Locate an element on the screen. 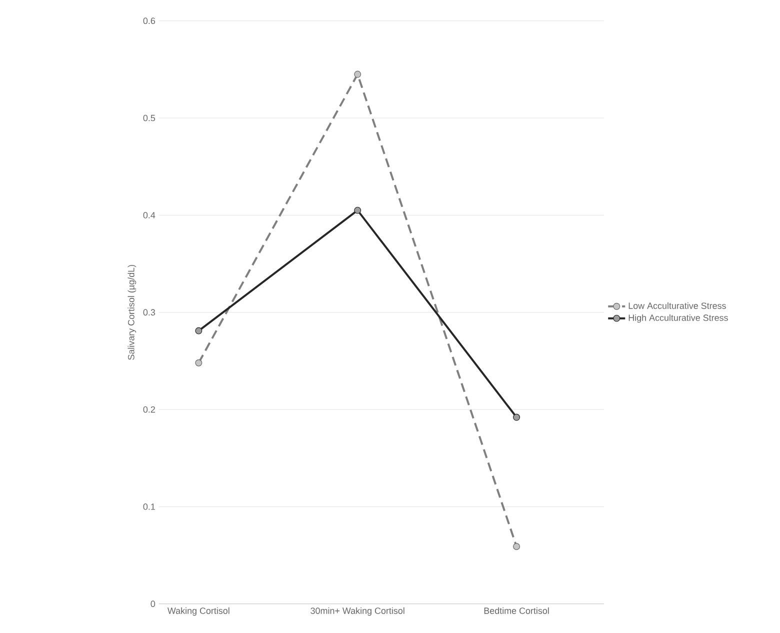 The width and height of the screenshot is (780, 633). x-tick-label: 30min+ Waking Cortisol is located at coordinates (357, 611).